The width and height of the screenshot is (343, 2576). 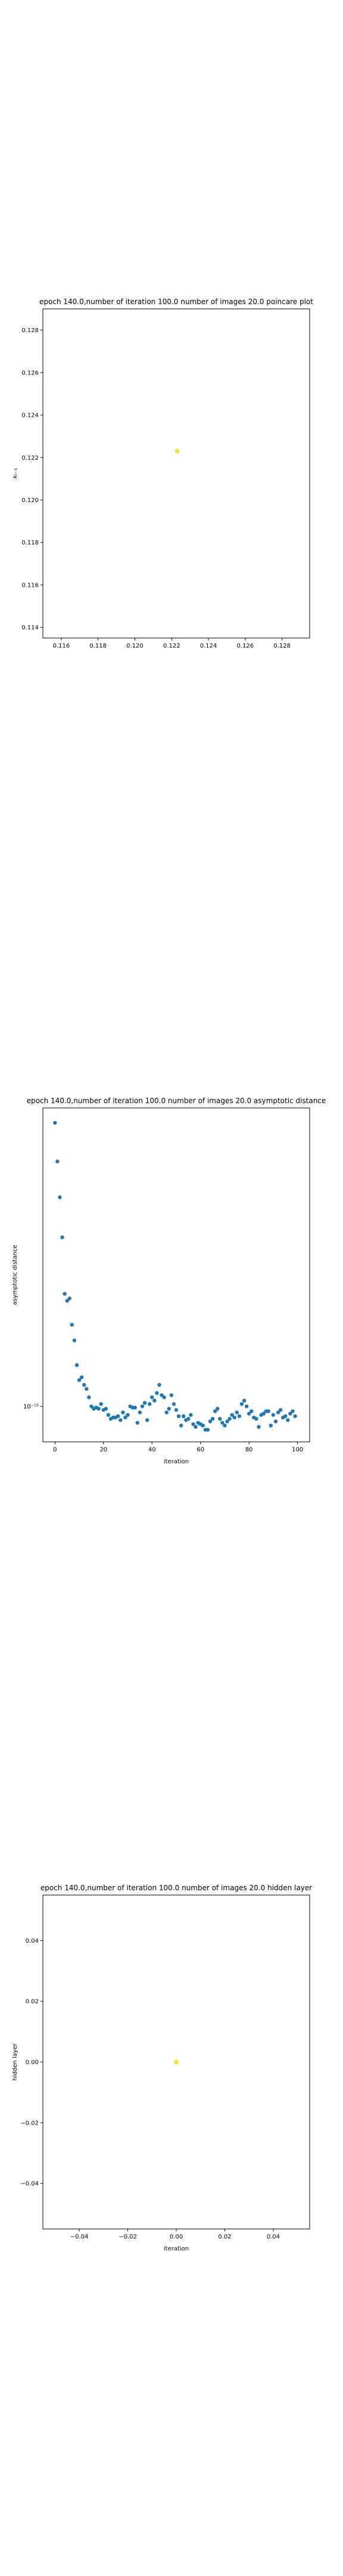 I want to click on x-tick-label: 0.02, so click(x=224, y=2237).